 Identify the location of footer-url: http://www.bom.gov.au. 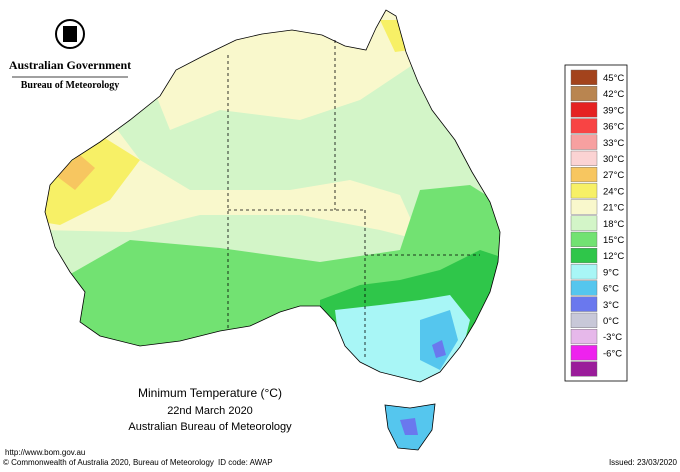
(45, 452).